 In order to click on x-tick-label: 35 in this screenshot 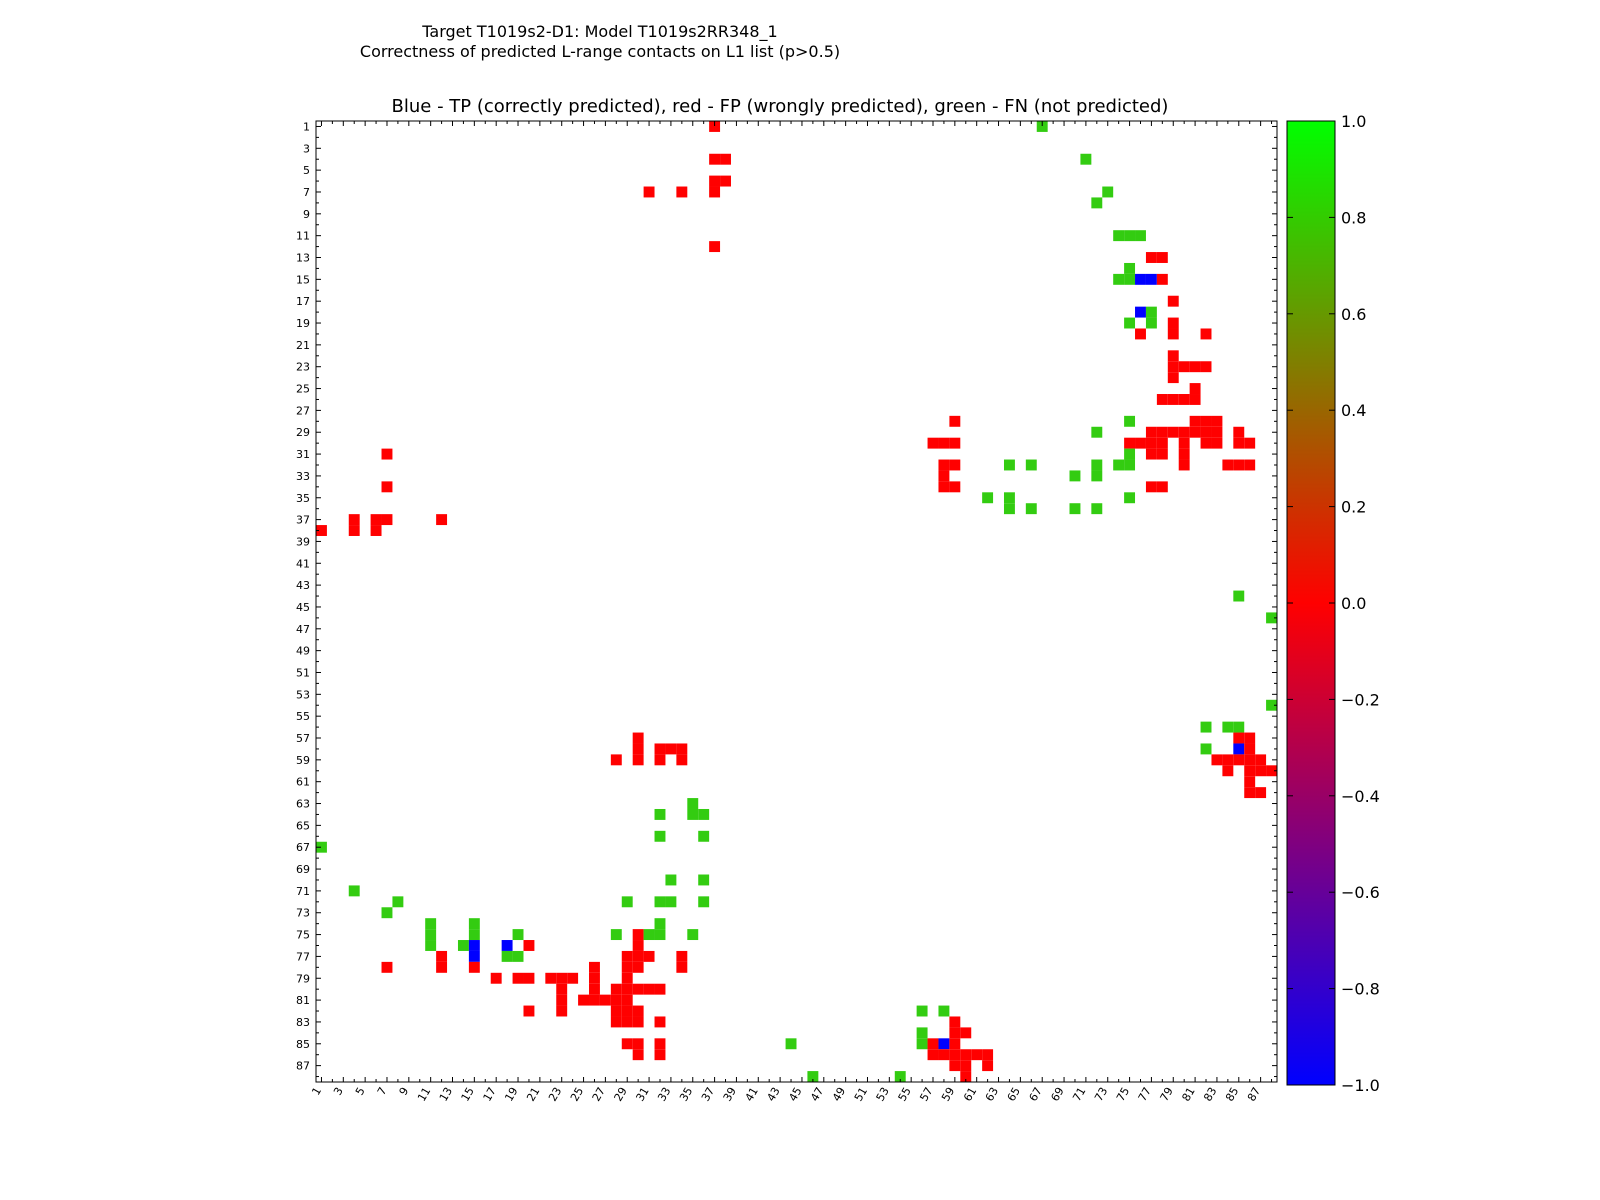, I will do `click(686, 1094)`.